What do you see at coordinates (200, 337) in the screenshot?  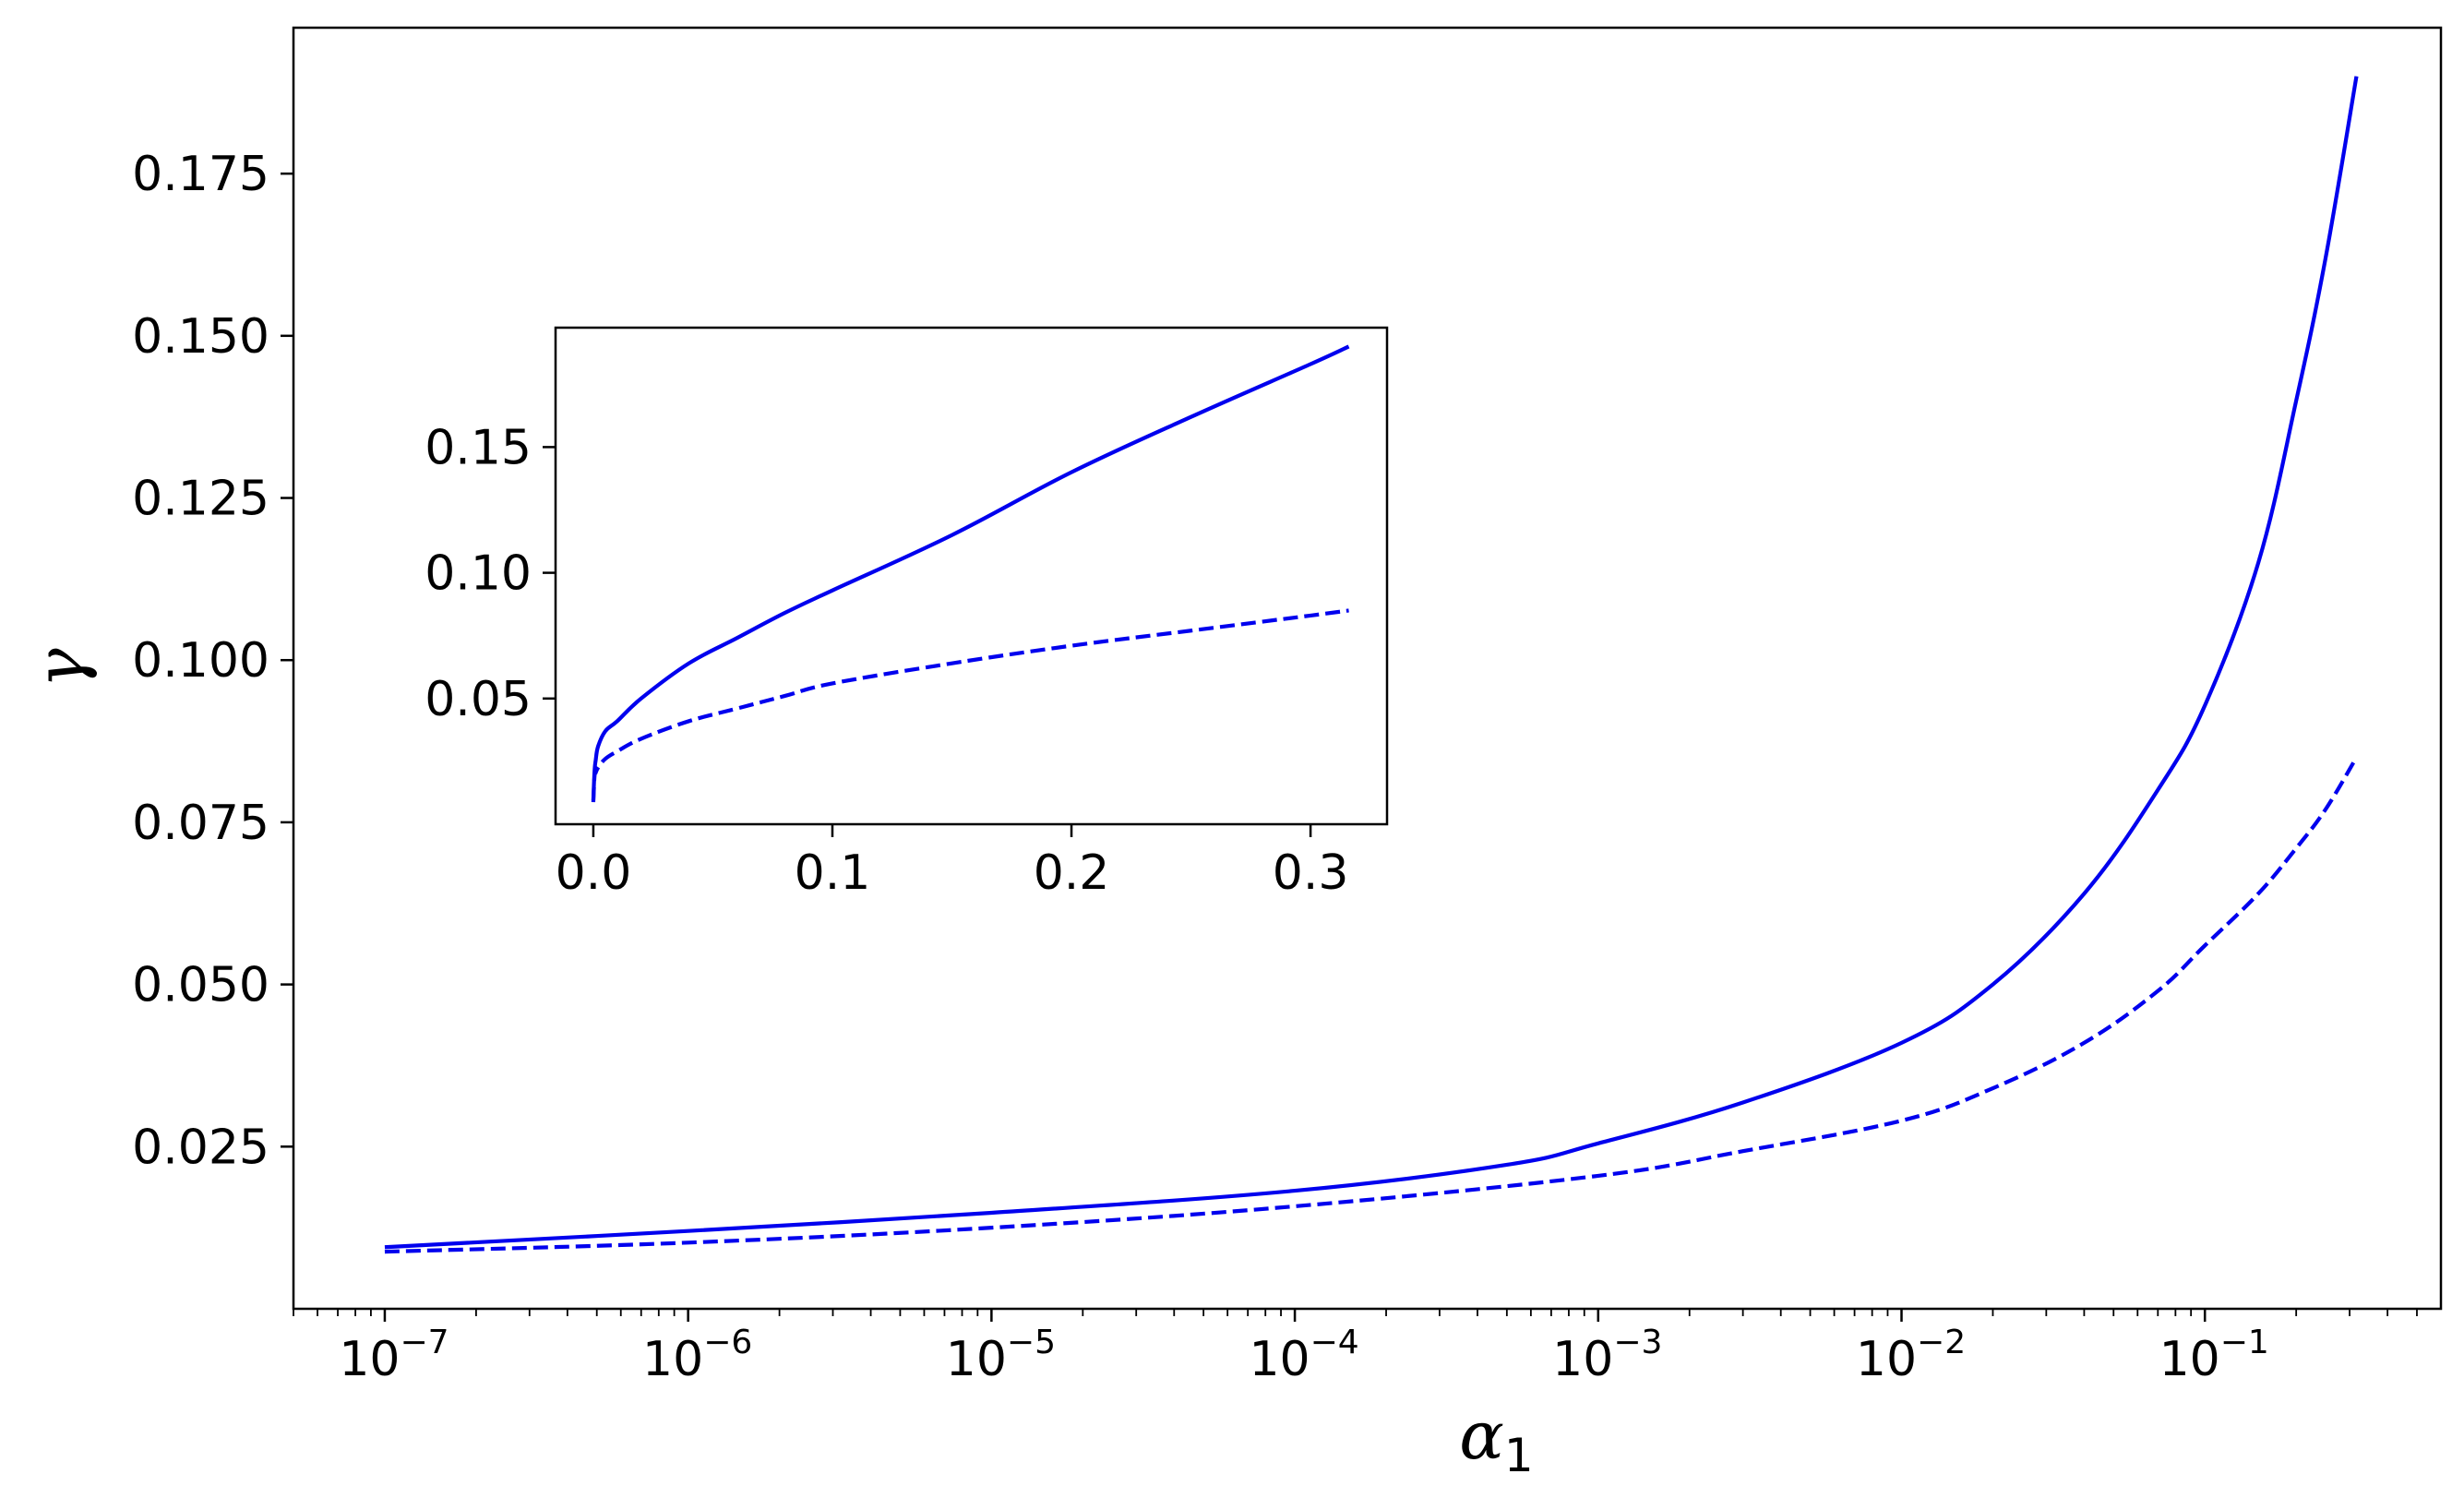 I see `y-tick-label: 0.150` at bounding box center [200, 337].